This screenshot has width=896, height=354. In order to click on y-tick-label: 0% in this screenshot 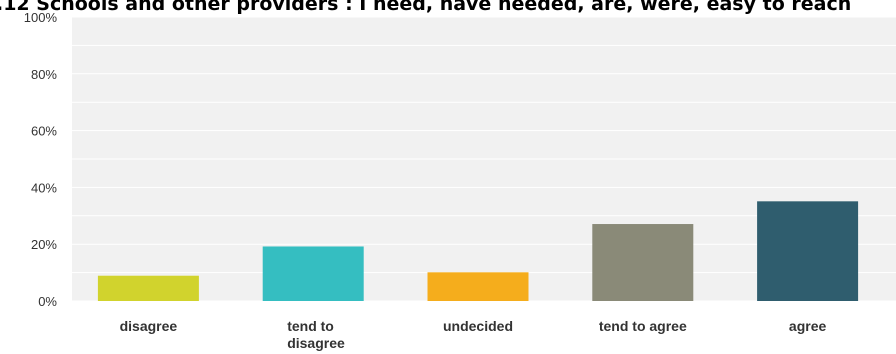, I will do `click(47, 301)`.